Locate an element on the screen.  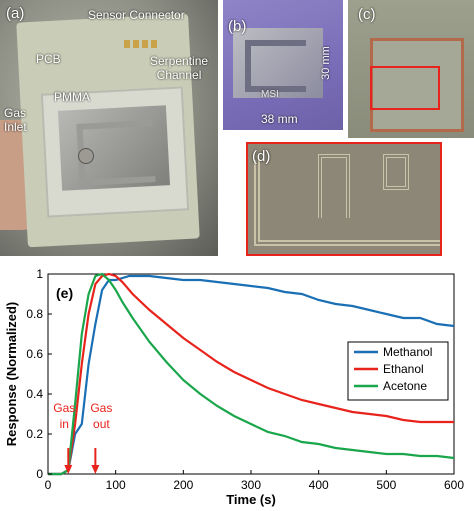
coil-inner is located at coordinates (334, 186).